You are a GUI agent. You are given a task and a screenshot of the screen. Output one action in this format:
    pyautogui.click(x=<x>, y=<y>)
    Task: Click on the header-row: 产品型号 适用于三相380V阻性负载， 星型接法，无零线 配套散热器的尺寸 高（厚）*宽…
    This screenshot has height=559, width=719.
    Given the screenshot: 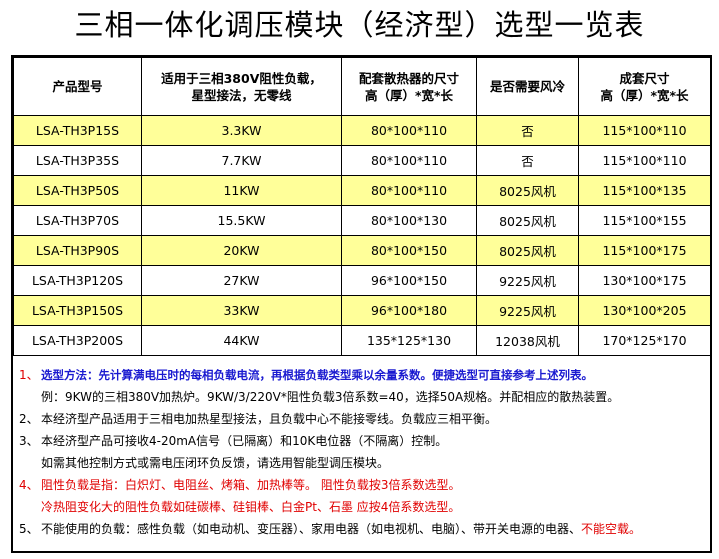 What is the action you would take?
    pyautogui.click(x=361, y=86)
    